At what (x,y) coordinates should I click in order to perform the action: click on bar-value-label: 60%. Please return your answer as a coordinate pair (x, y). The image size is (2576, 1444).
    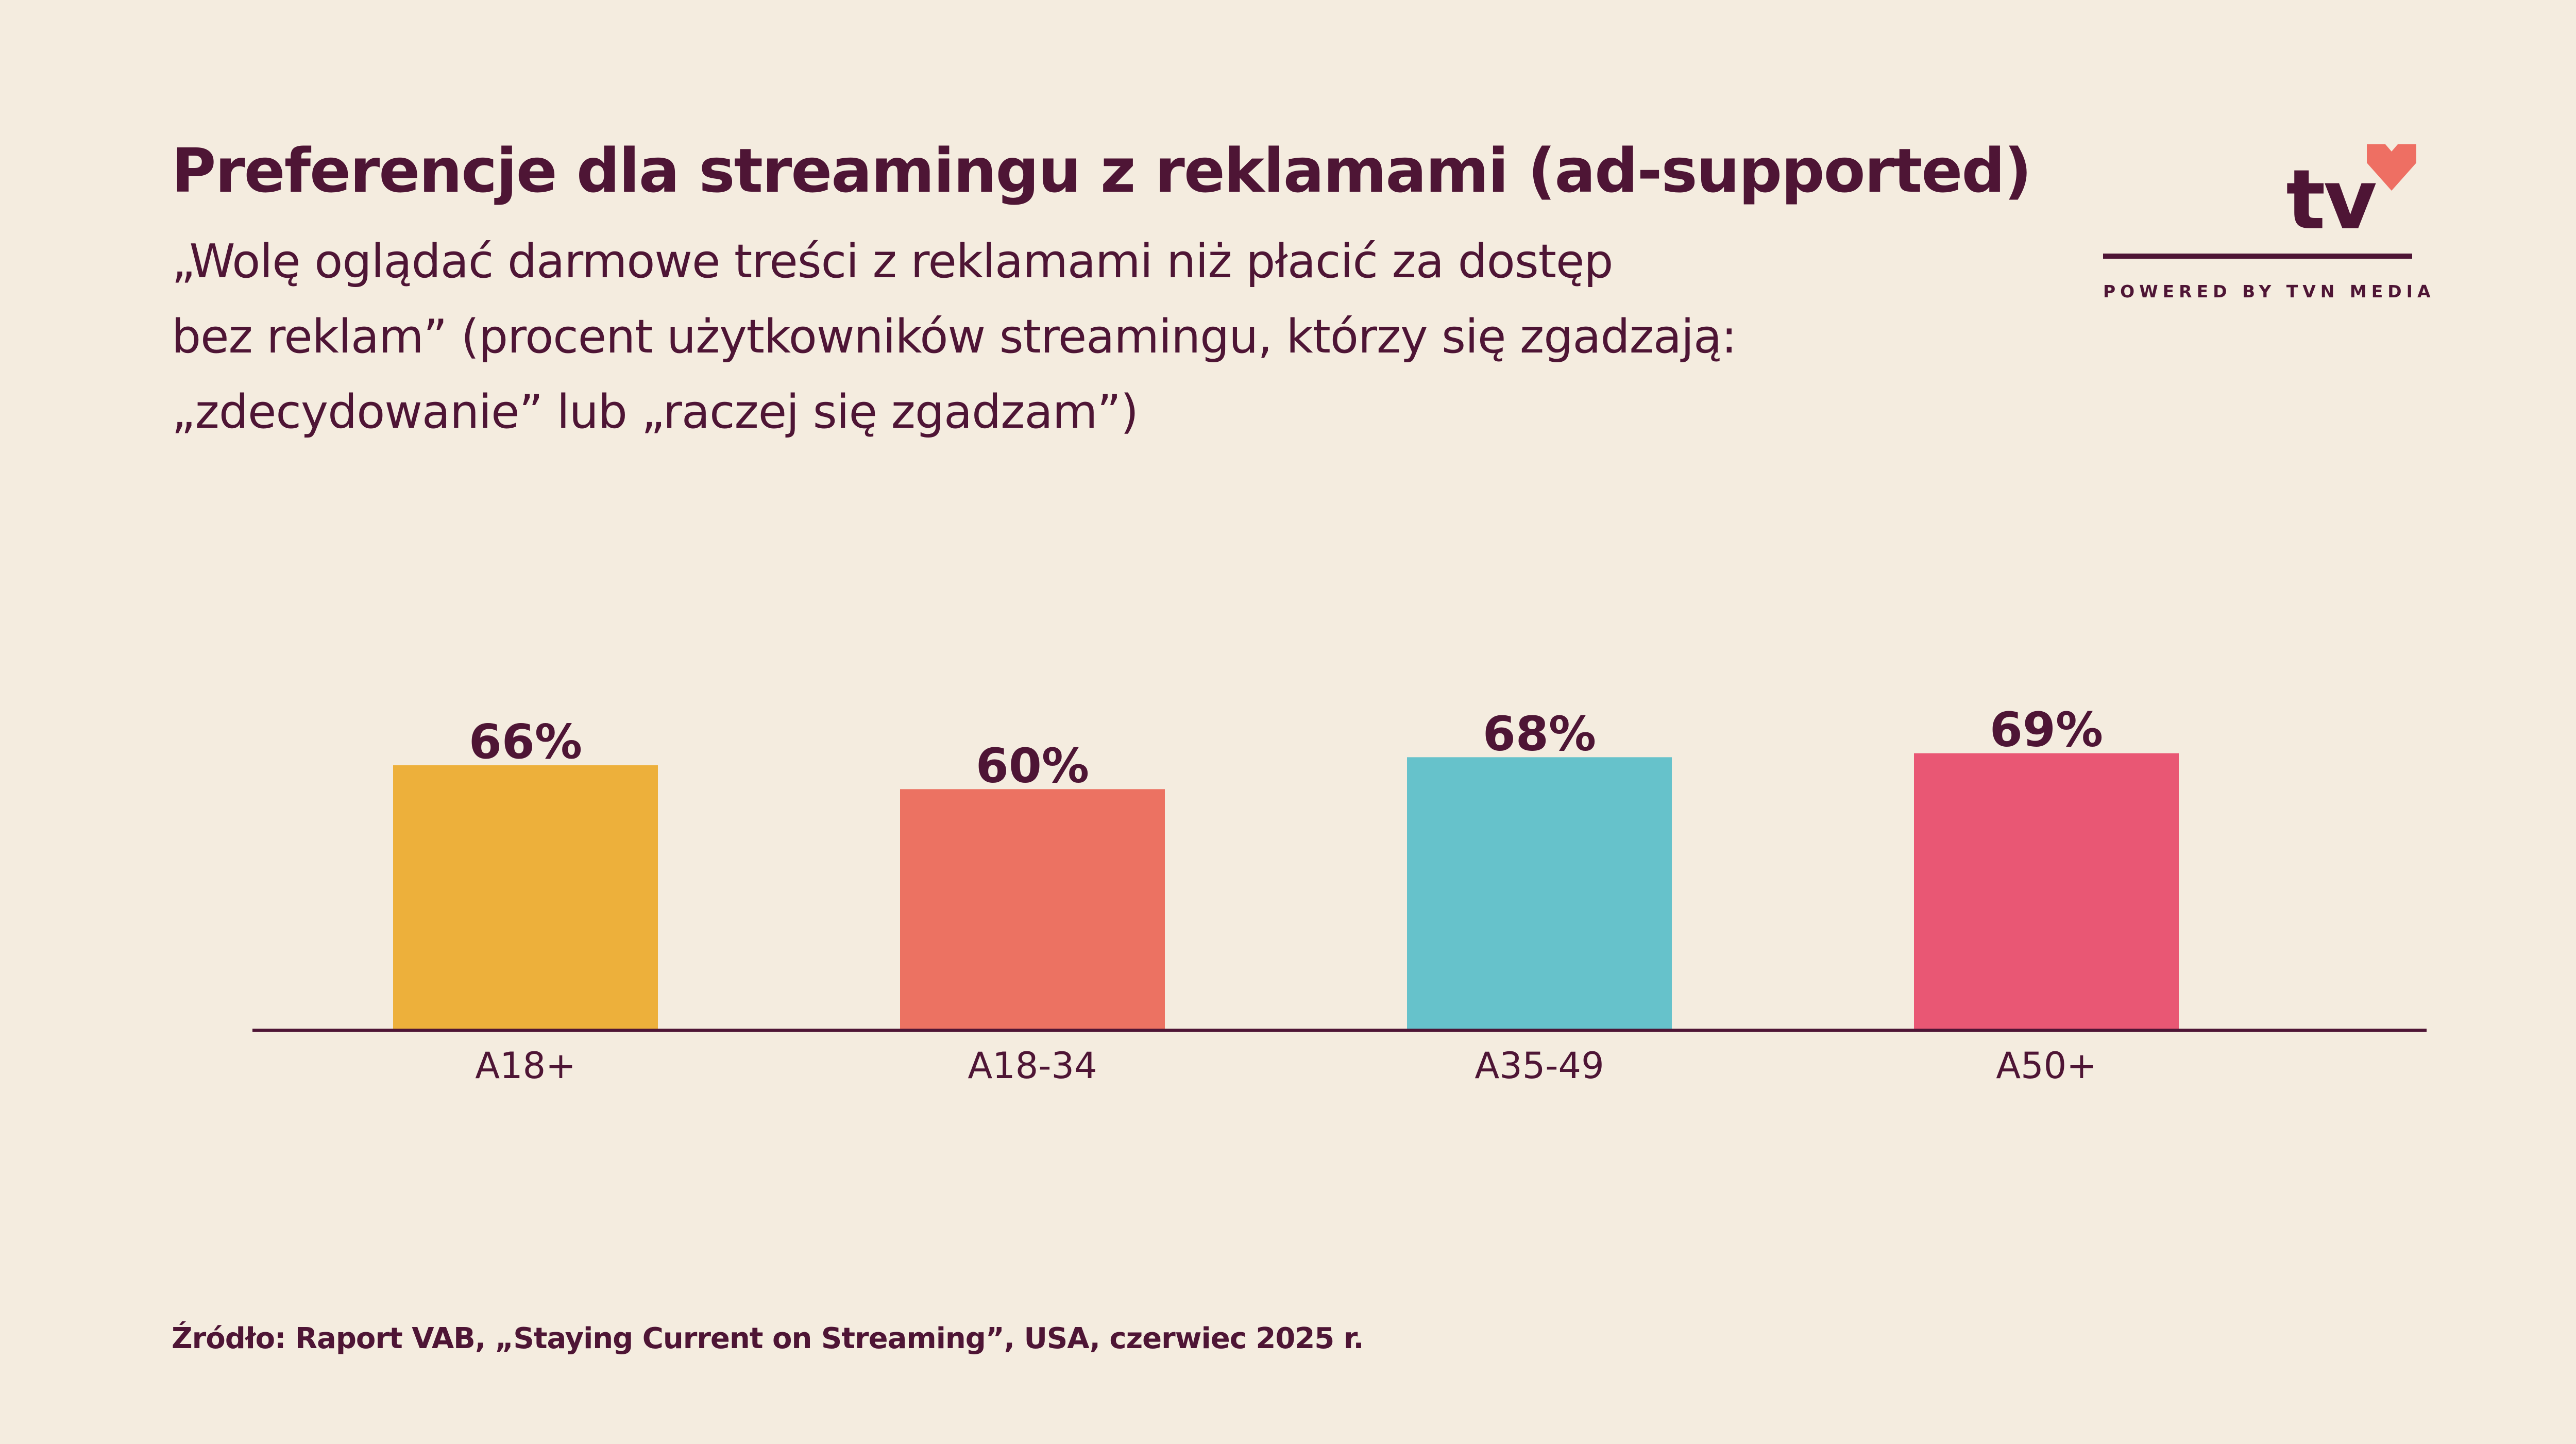
    Looking at the image, I should click on (1032, 765).